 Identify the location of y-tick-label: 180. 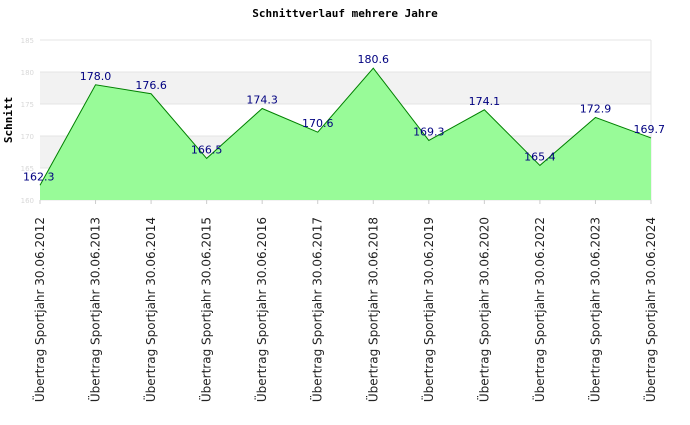
(27, 73).